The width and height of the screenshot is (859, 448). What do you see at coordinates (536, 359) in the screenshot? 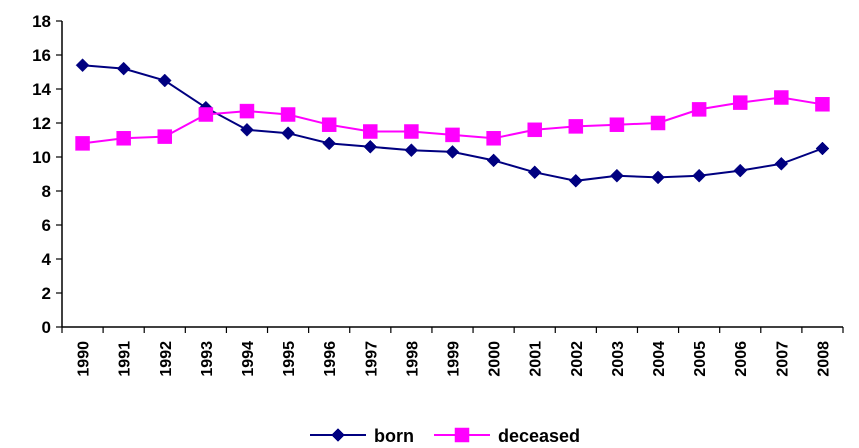
I see `x-tick-label: 2001` at bounding box center [536, 359].